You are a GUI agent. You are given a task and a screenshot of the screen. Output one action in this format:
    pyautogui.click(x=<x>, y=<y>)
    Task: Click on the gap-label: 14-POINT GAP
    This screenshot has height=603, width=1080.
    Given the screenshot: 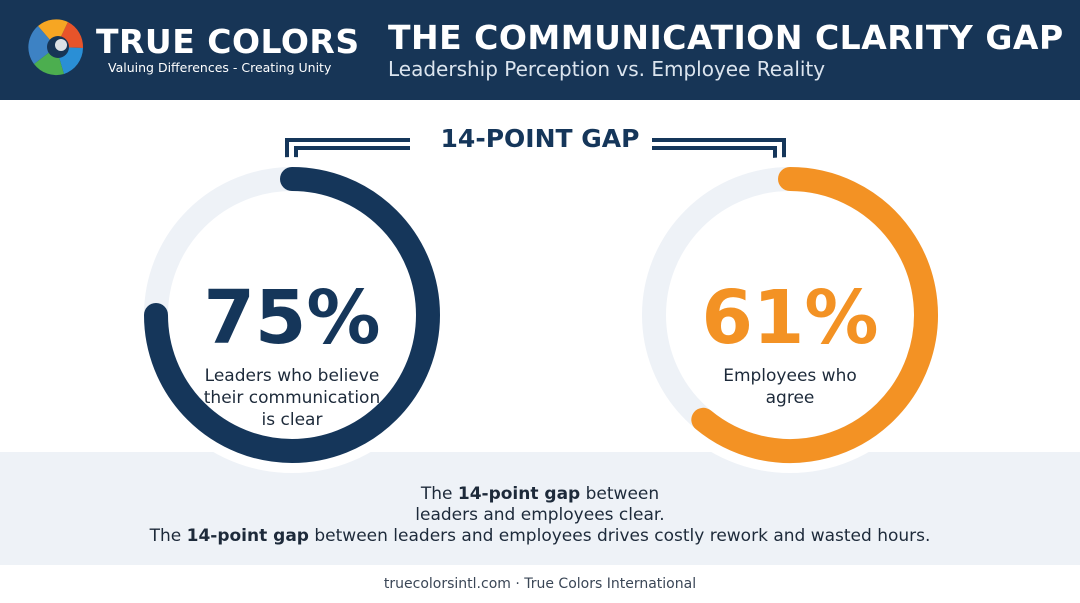 What is the action you would take?
    pyautogui.click(x=540, y=138)
    